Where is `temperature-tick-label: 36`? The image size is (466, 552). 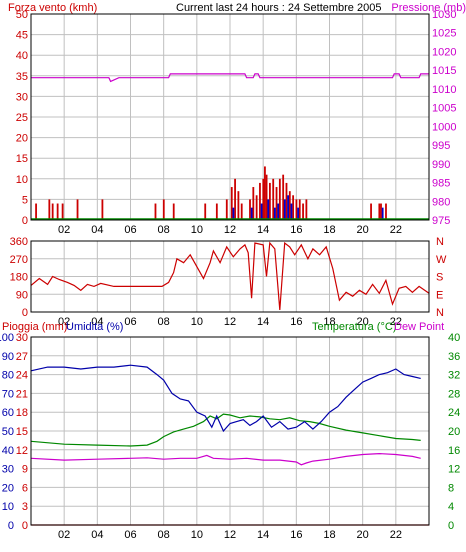 temperature-tick-label: 36 is located at coordinates (454, 357).